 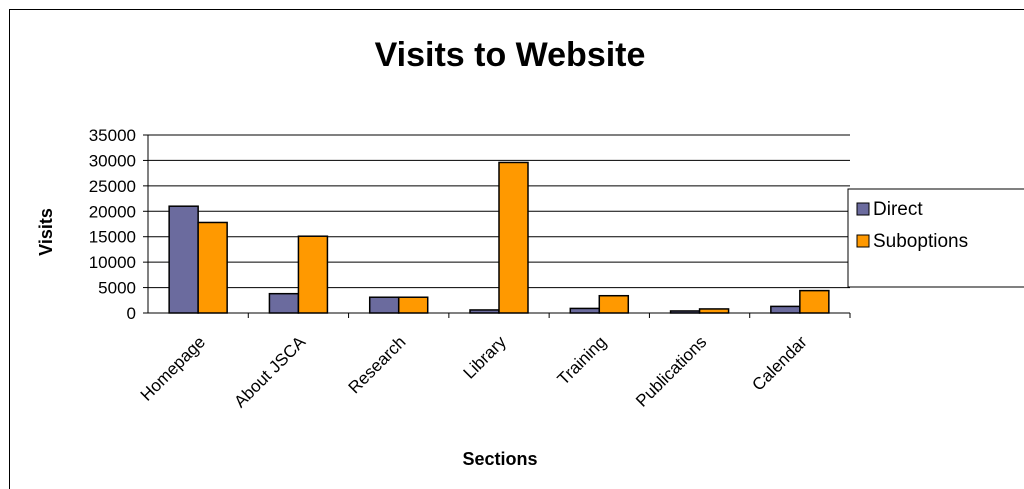 I want to click on y-tick-label: 30000, so click(x=112, y=160).